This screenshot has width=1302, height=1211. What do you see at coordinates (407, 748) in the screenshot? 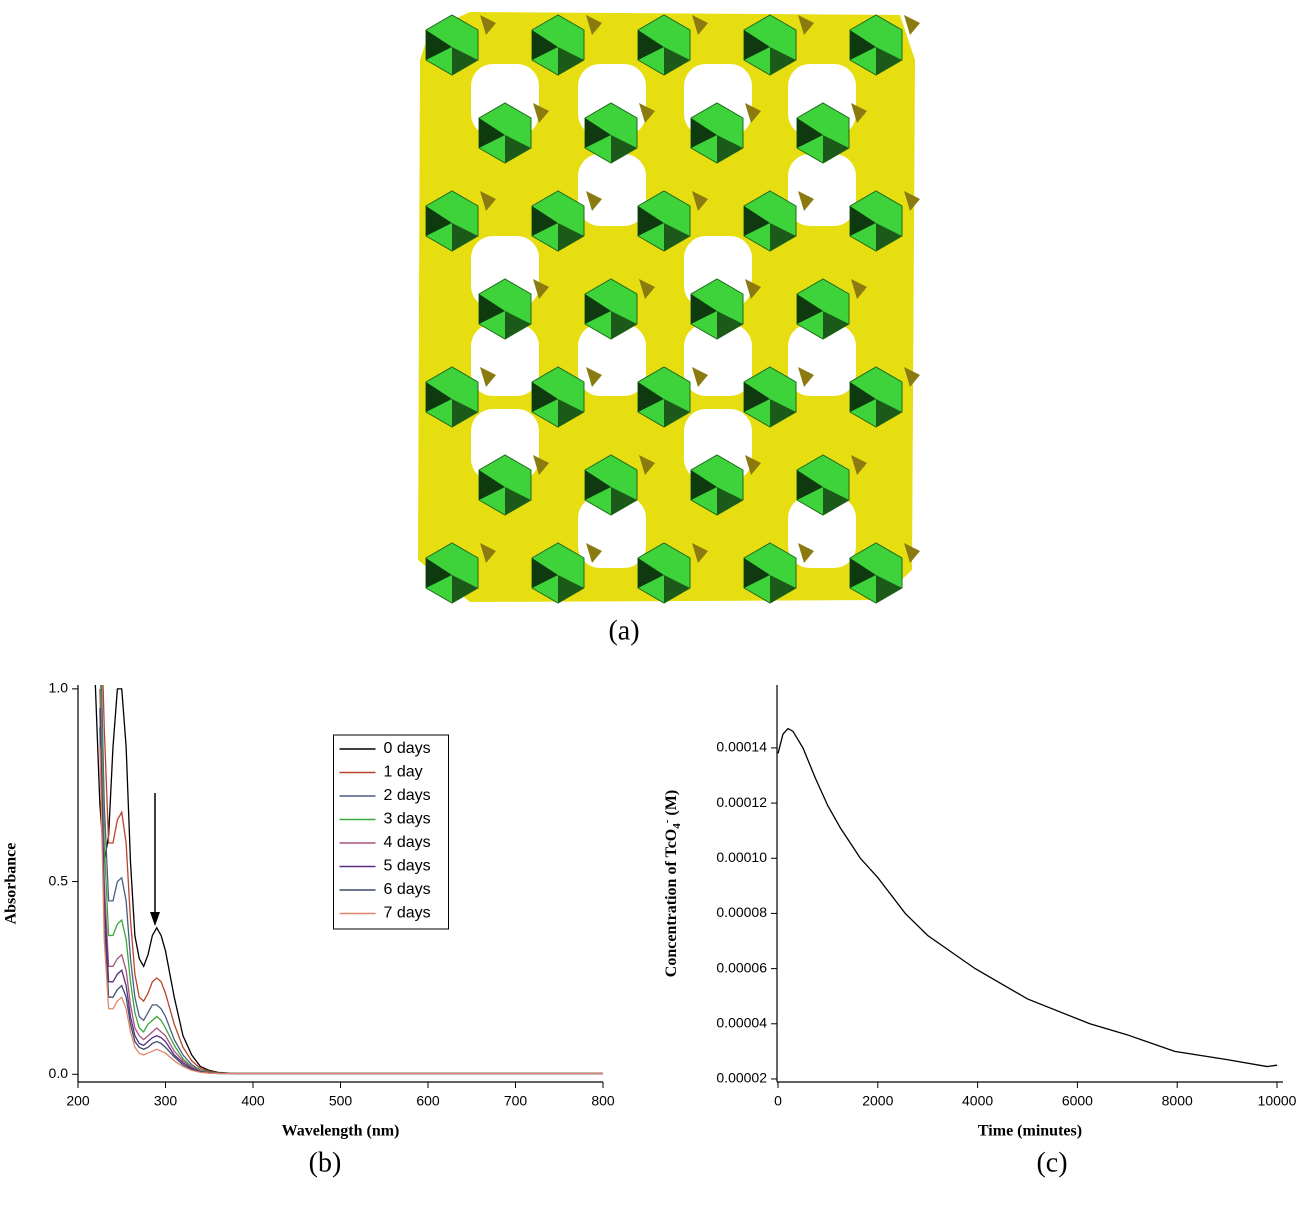
I see `legend-label: 0 days` at bounding box center [407, 748].